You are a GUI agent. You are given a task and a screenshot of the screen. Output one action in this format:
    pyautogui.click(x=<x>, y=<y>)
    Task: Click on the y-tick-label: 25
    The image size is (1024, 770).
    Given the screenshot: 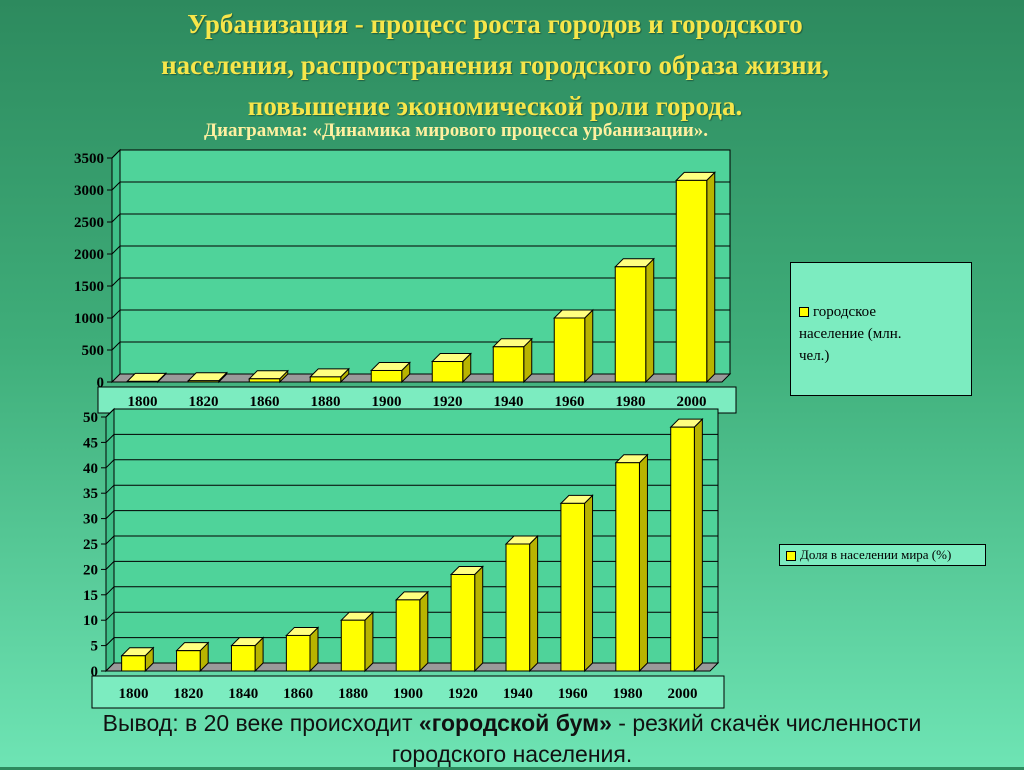 What is the action you would take?
    pyautogui.click(x=90, y=545)
    